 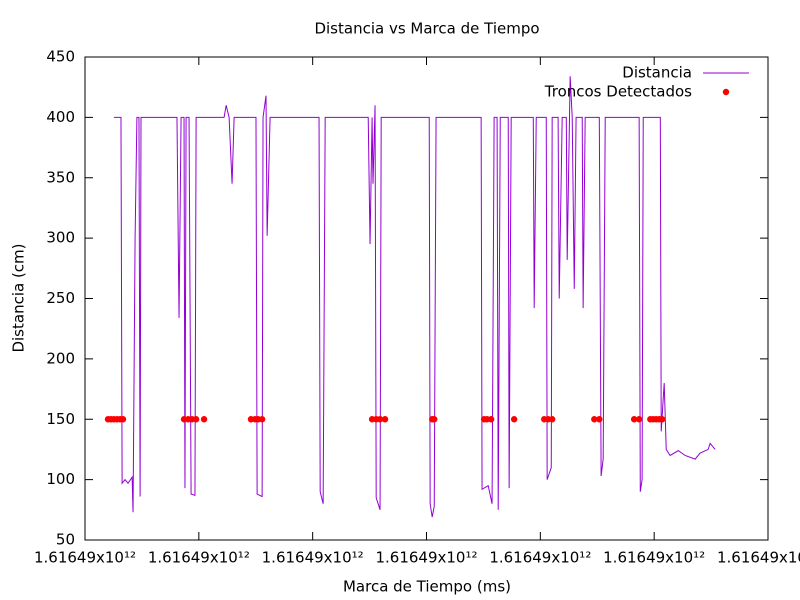 What do you see at coordinates (19, 297) in the screenshot?
I see `y-axis-label: Distancia (cm)` at bounding box center [19, 297].